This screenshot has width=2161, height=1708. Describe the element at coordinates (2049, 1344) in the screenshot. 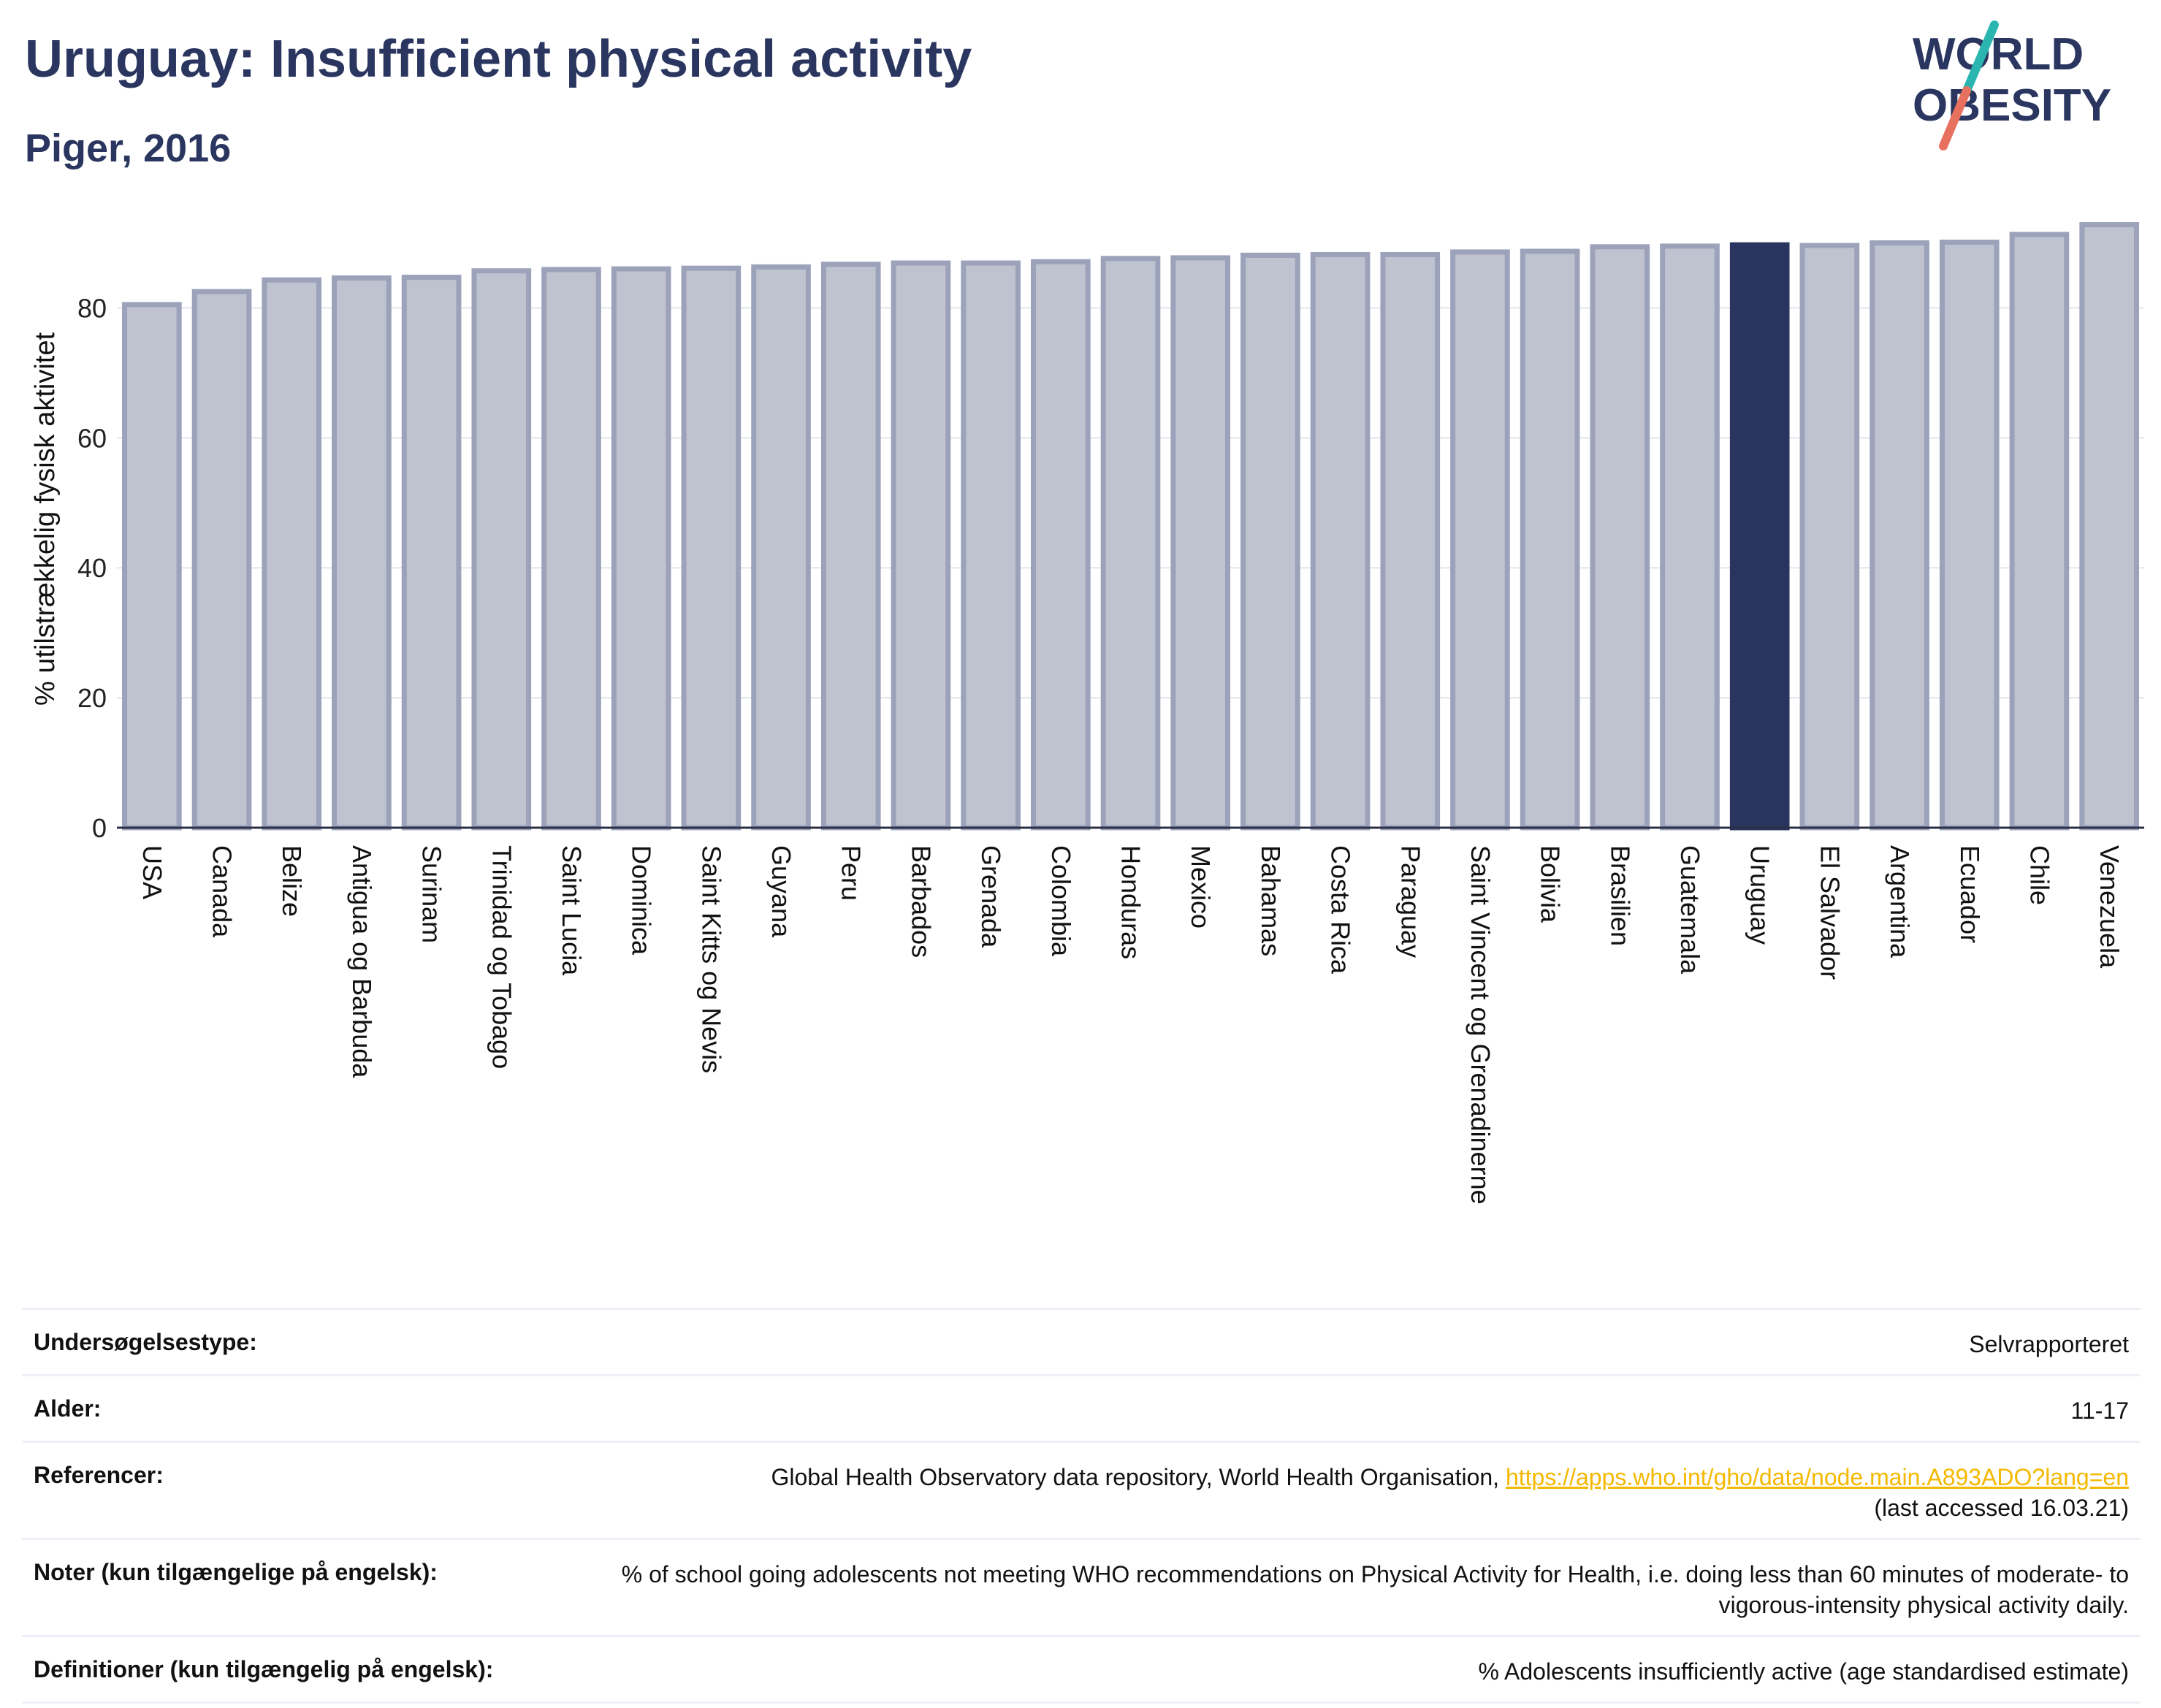

I see `meta-value-survey: Selvrapporteret` at that location.